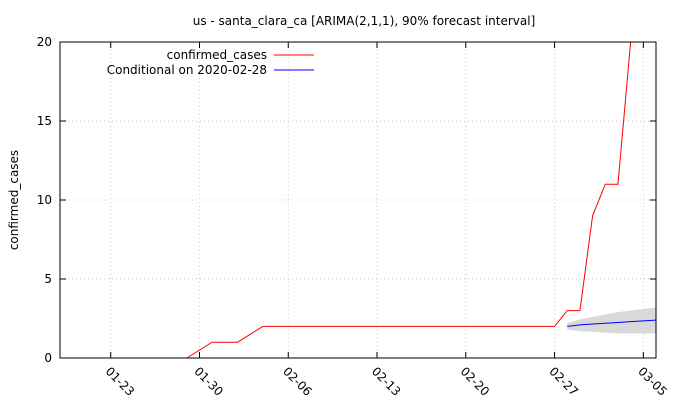 The width and height of the screenshot is (680, 400). I want to click on forecast-interval, so click(611, 320).